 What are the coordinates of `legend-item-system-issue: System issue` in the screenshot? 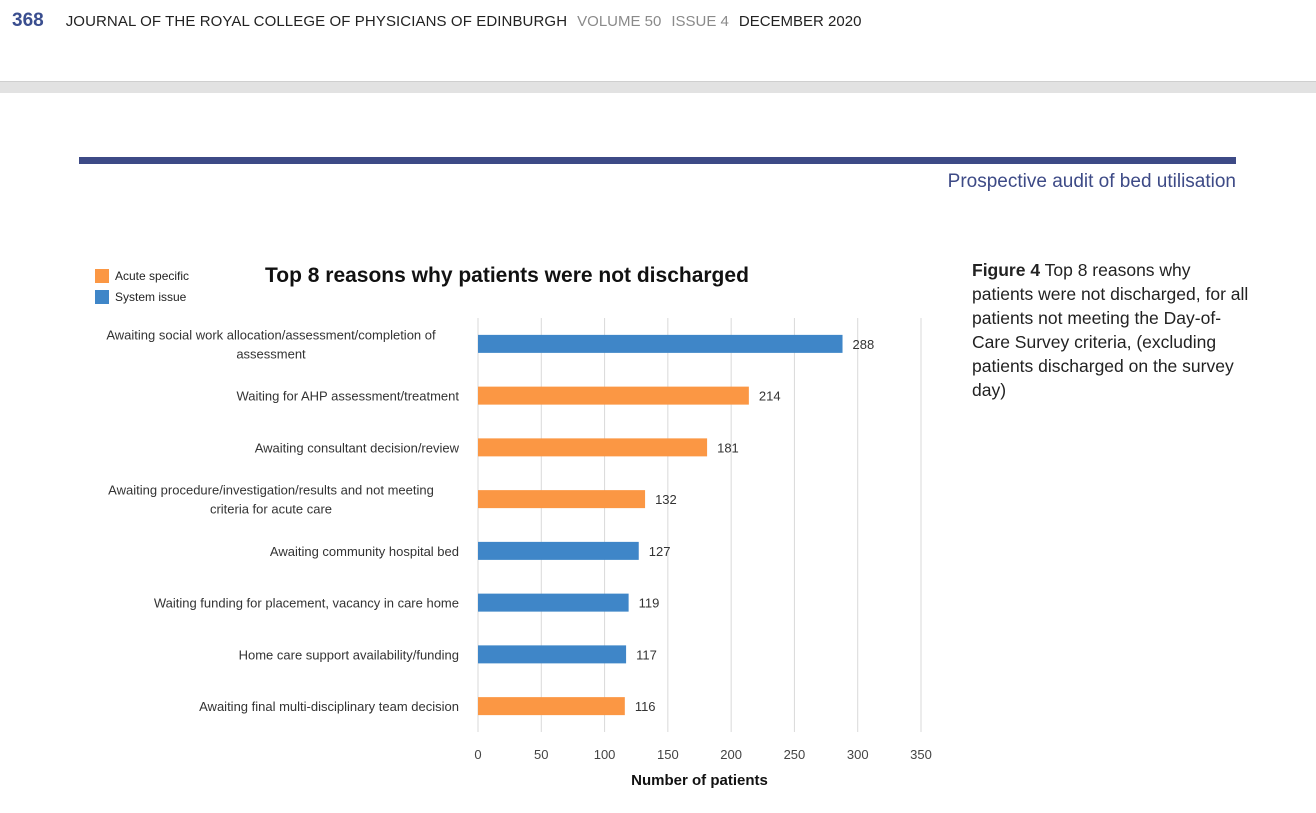 It's located at (142, 296).